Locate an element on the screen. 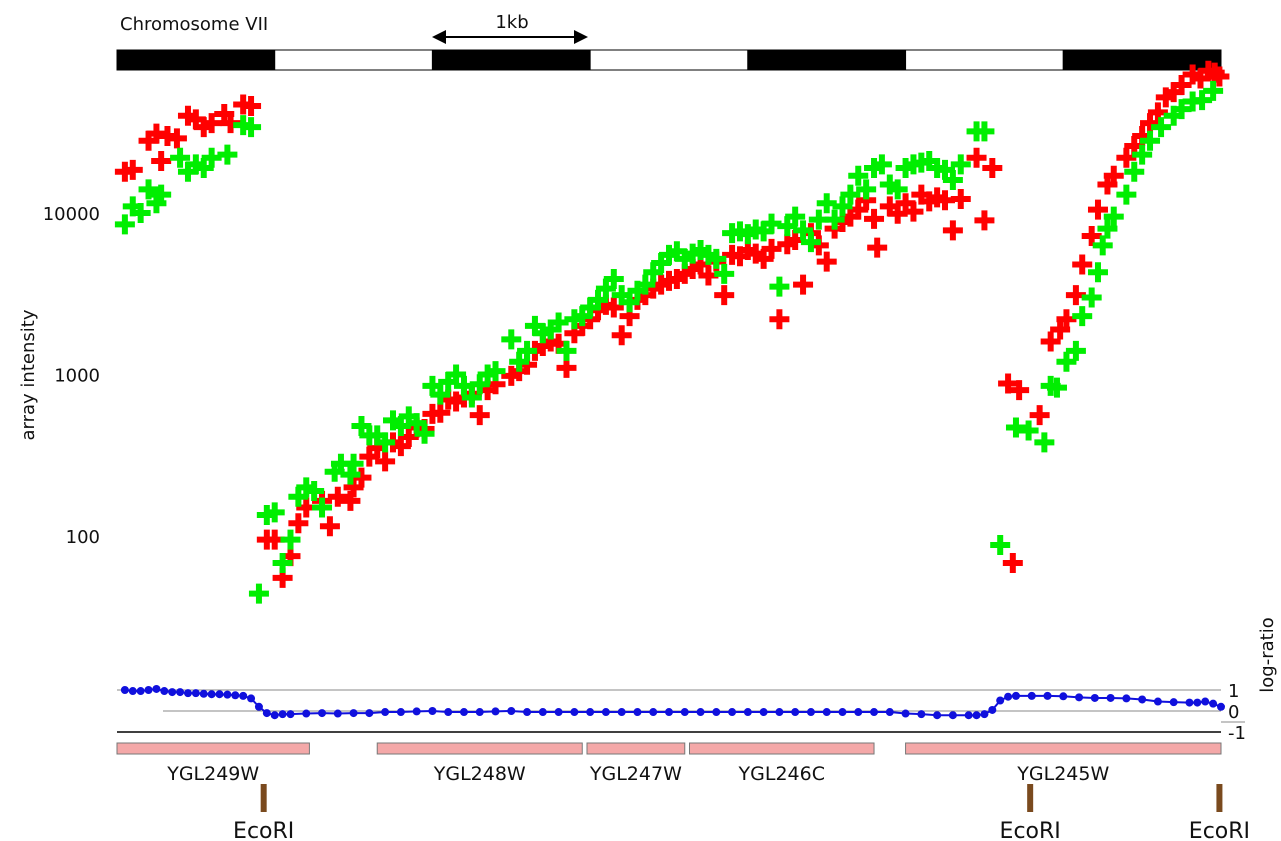  y-tick-label: 100 is located at coordinates (83, 537).